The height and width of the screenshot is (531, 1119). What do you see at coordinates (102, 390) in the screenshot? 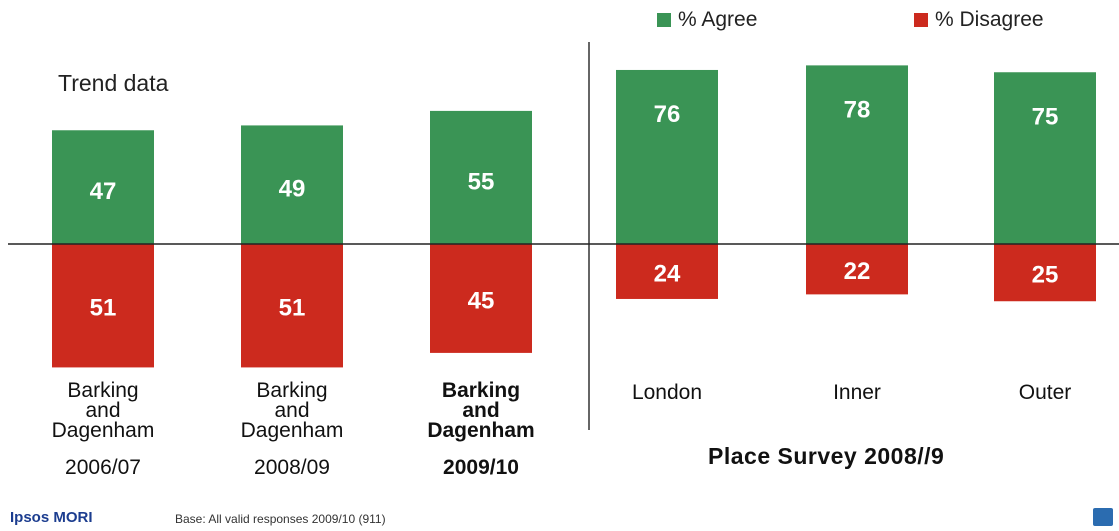
I see `category-label-0-0: Barking` at bounding box center [102, 390].